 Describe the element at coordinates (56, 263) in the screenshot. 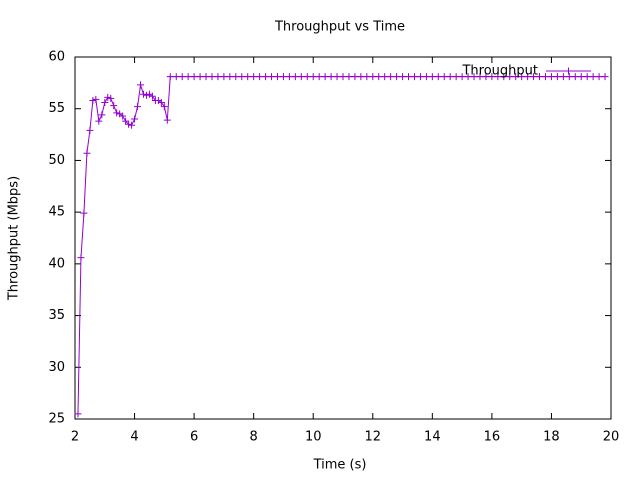

I see `y-tick-label: 40` at that location.